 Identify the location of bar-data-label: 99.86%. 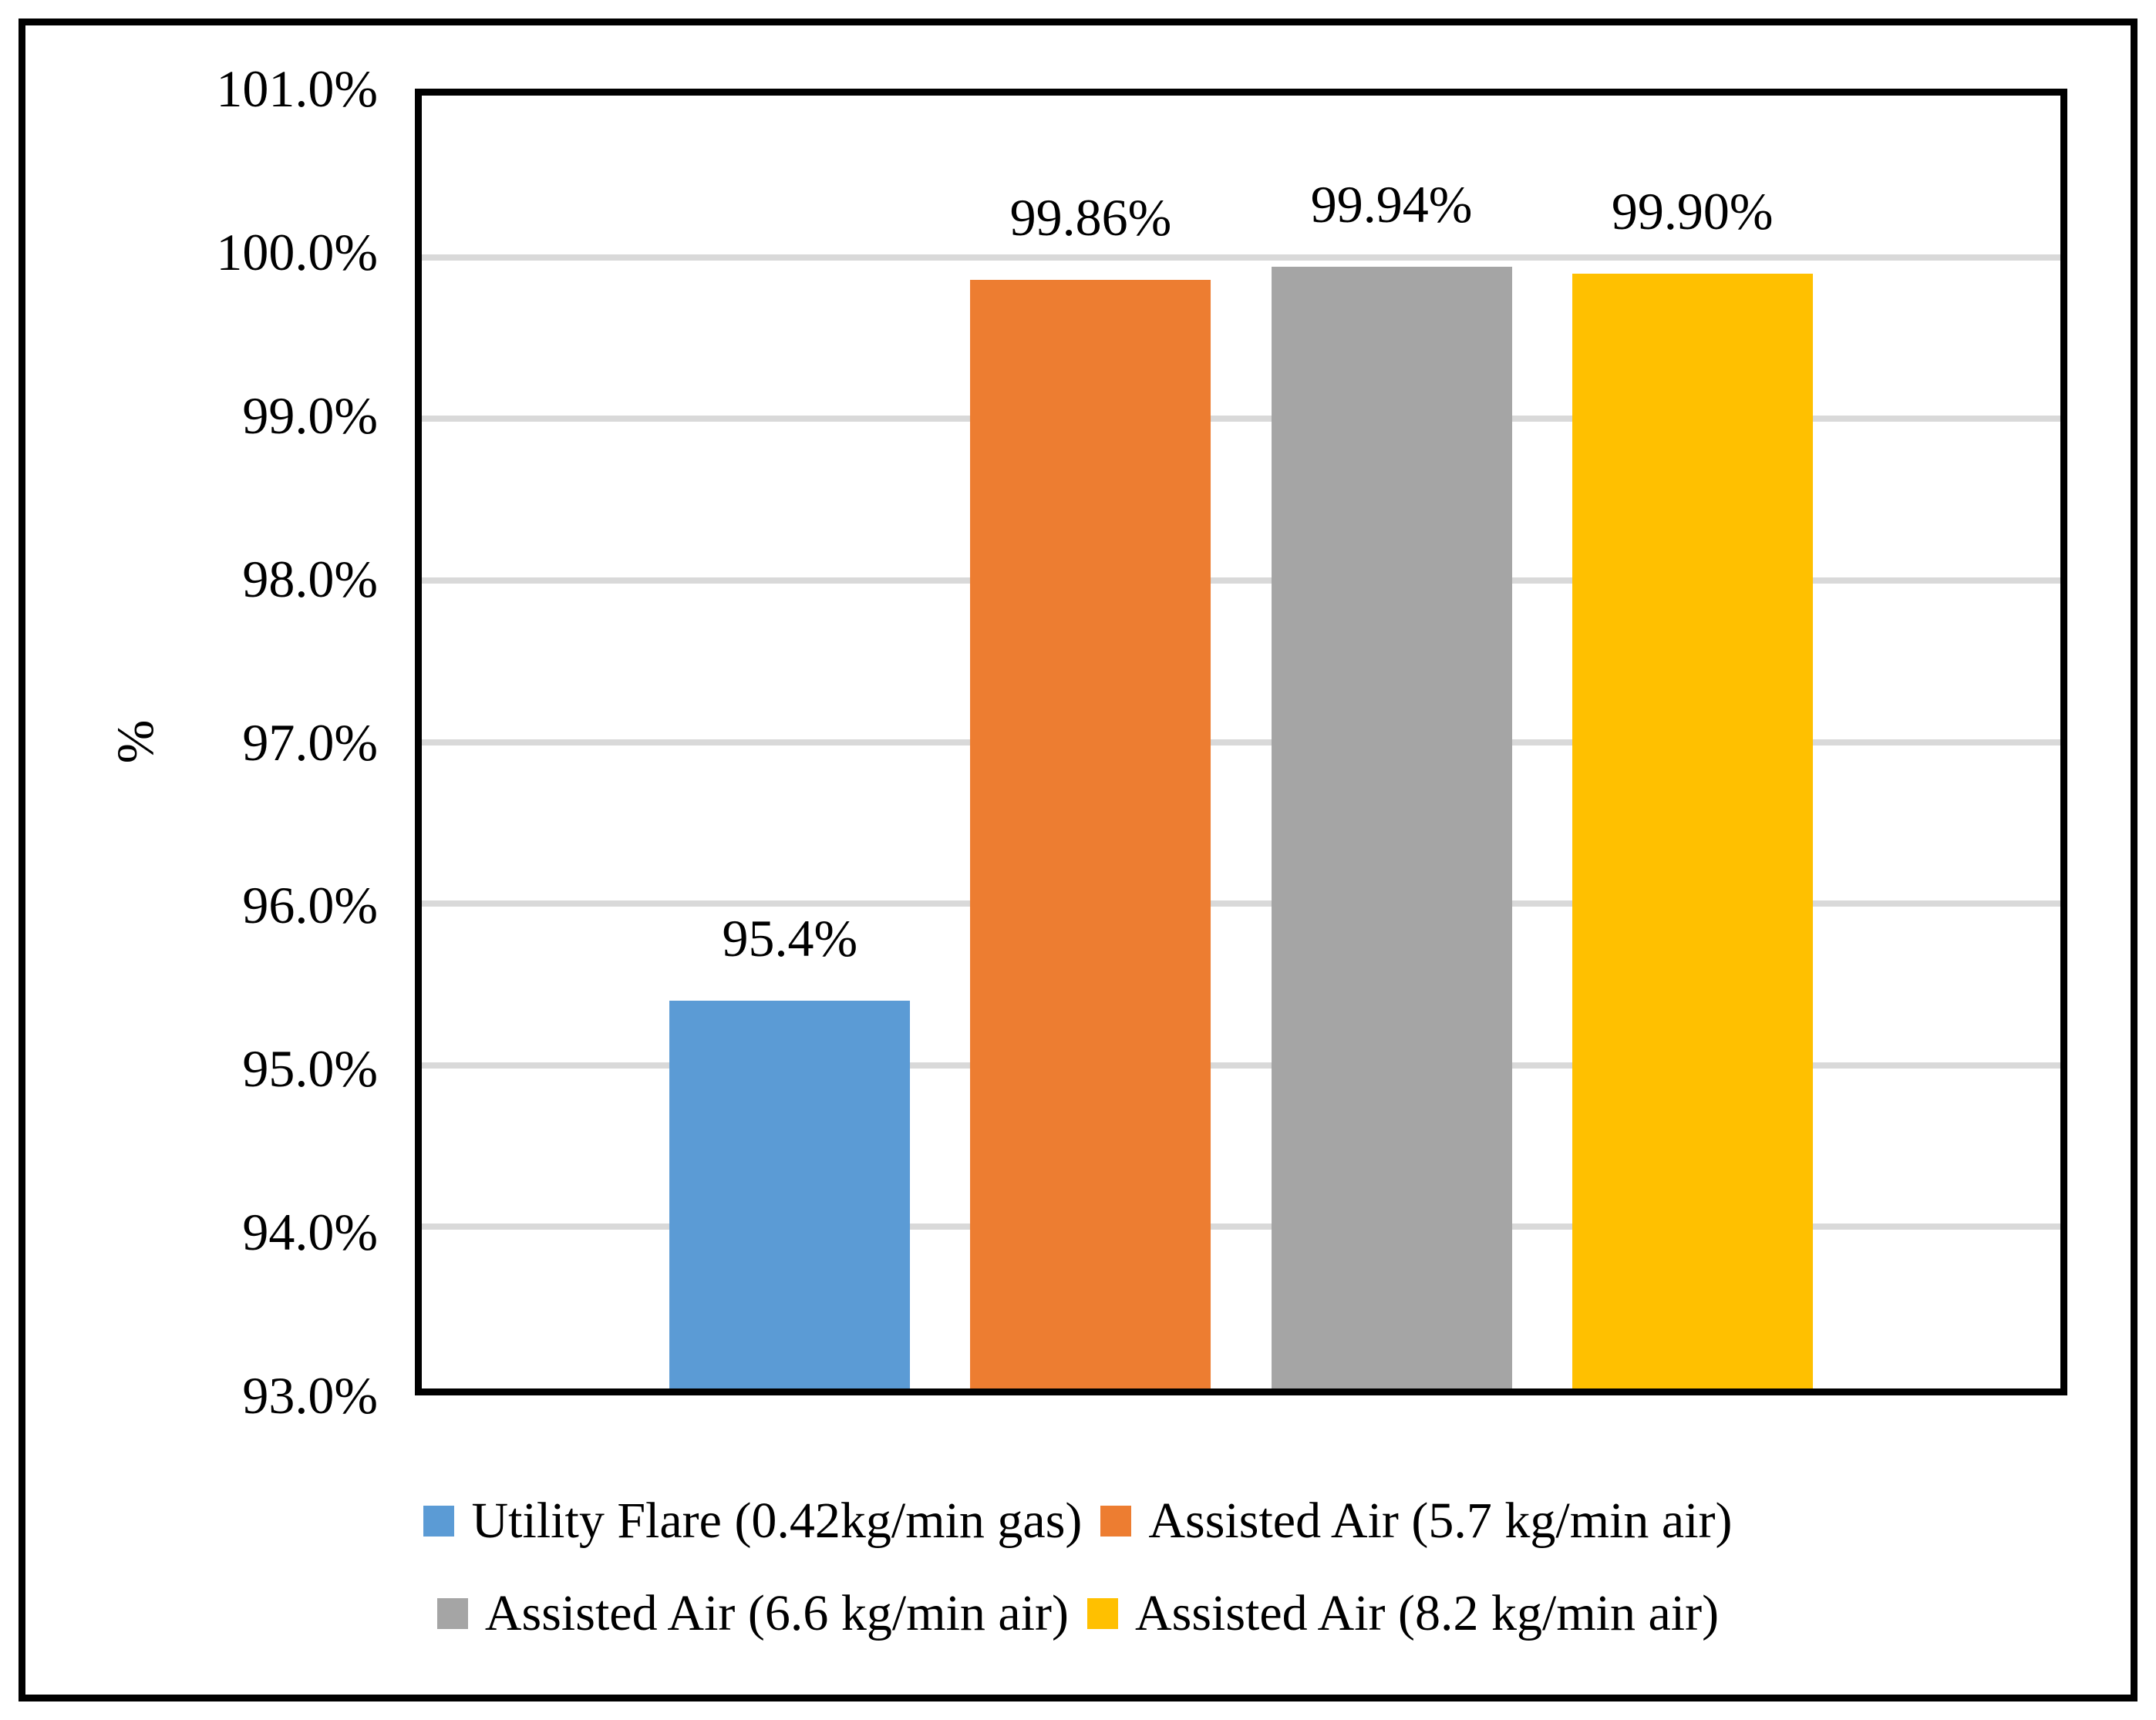
(1090, 217).